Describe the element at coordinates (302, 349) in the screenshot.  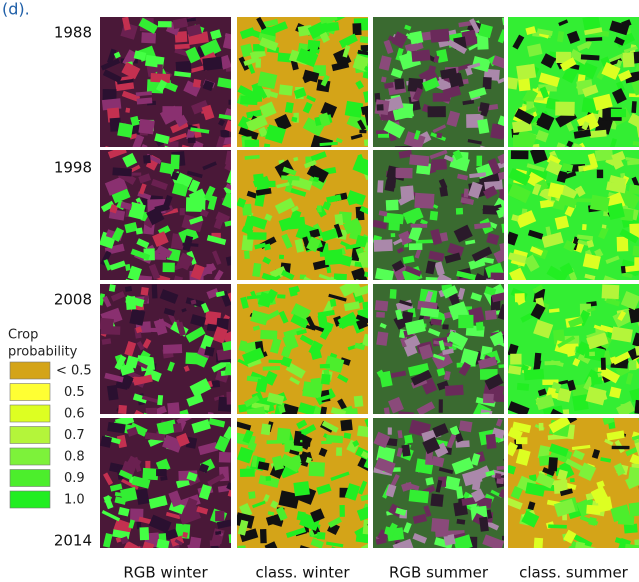
I see `image-tile` at that location.